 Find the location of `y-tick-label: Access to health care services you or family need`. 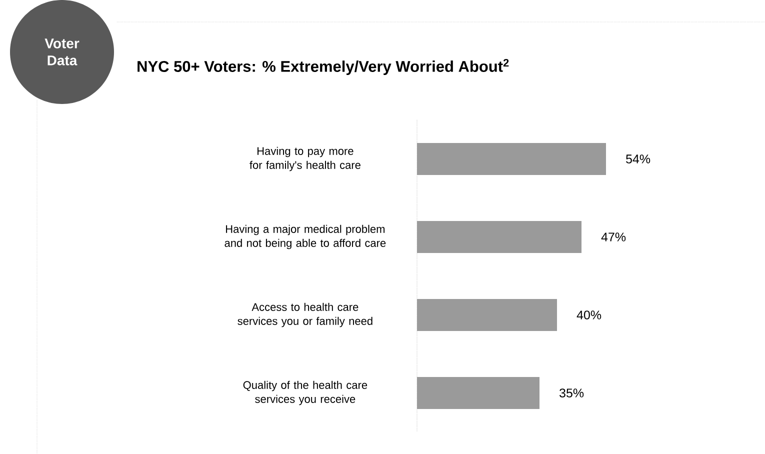

y-tick-label: Access to health care services you or family need is located at coordinates (305, 315).